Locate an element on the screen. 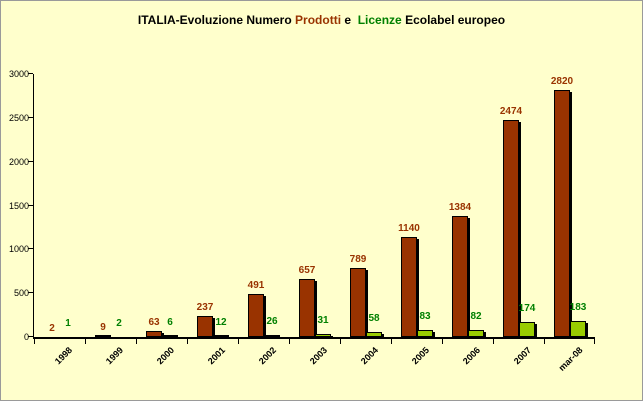 Image resolution: width=643 pixels, height=401 pixels. value-label-licenze-2000: 6 is located at coordinates (170, 322).